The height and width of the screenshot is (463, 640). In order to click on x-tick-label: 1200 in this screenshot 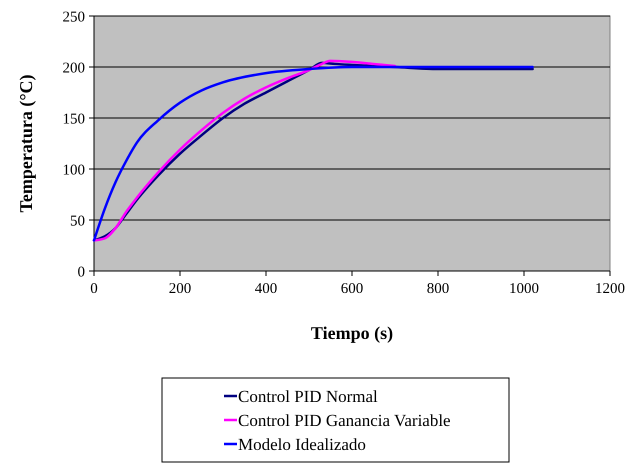, I will do `click(610, 289)`.